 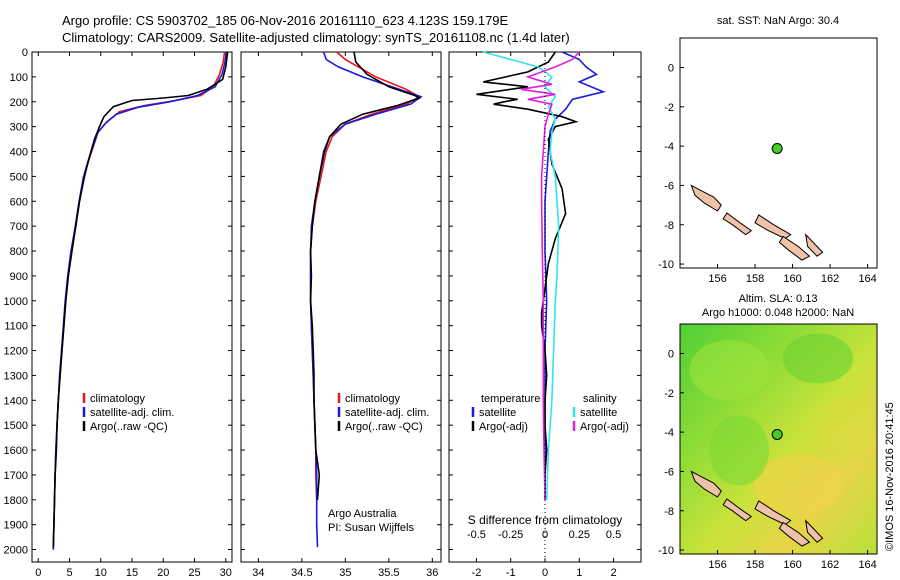 I want to click on y-tick-label: -8, so click(x=669, y=226).